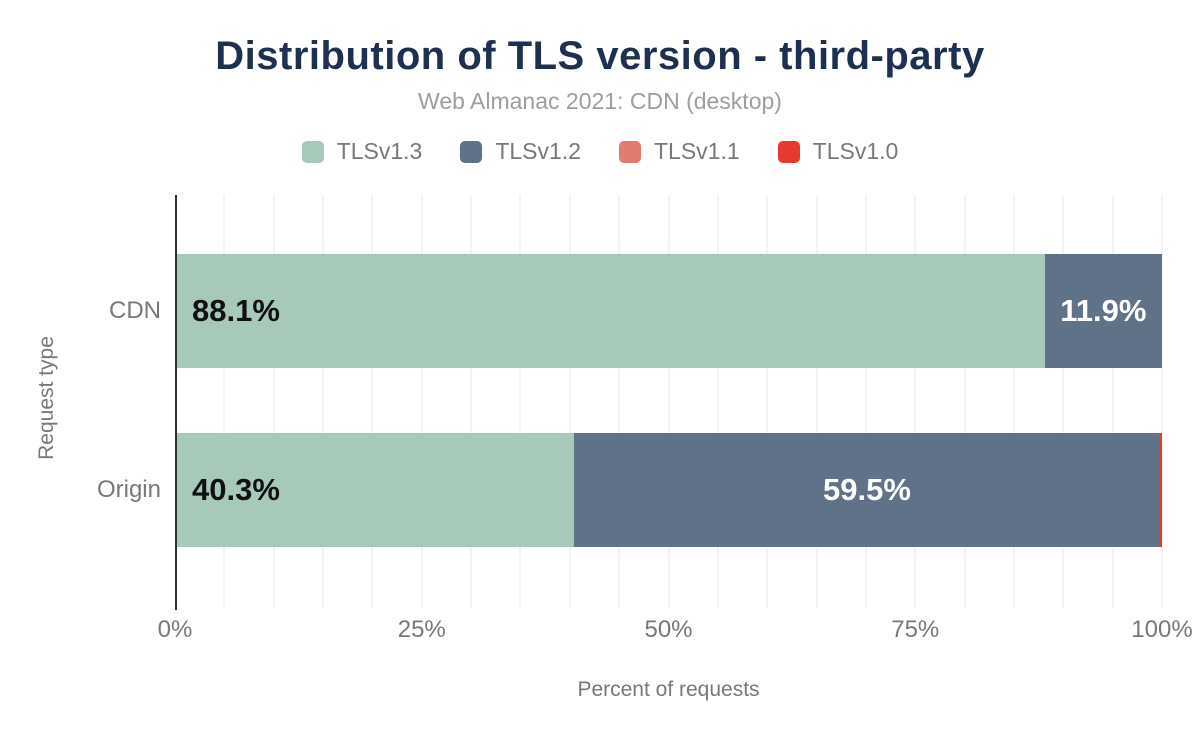 The width and height of the screenshot is (1200, 742). What do you see at coordinates (236, 310) in the screenshot?
I see `bar-value-label: 88.1%` at bounding box center [236, 310].